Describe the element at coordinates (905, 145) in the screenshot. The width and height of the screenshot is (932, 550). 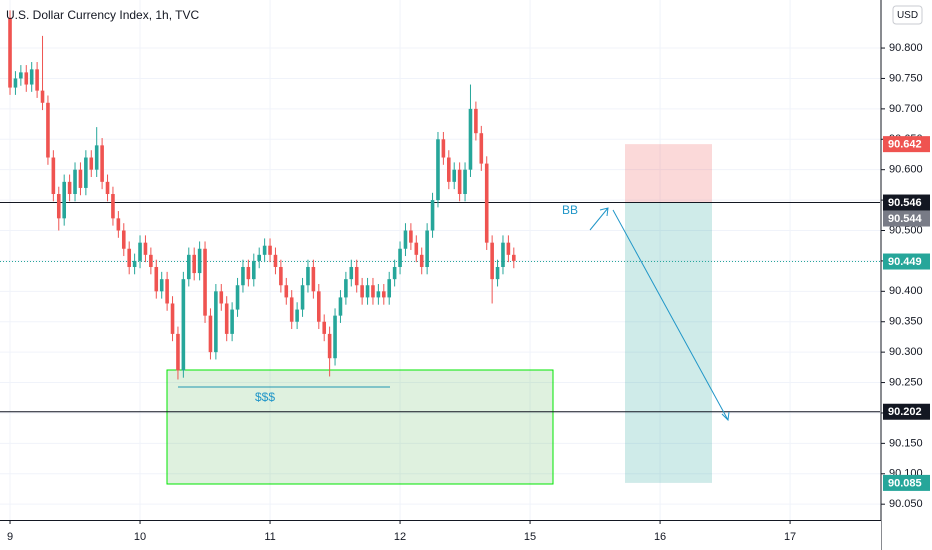
I see `price-badge-label: 90.642` at that location.